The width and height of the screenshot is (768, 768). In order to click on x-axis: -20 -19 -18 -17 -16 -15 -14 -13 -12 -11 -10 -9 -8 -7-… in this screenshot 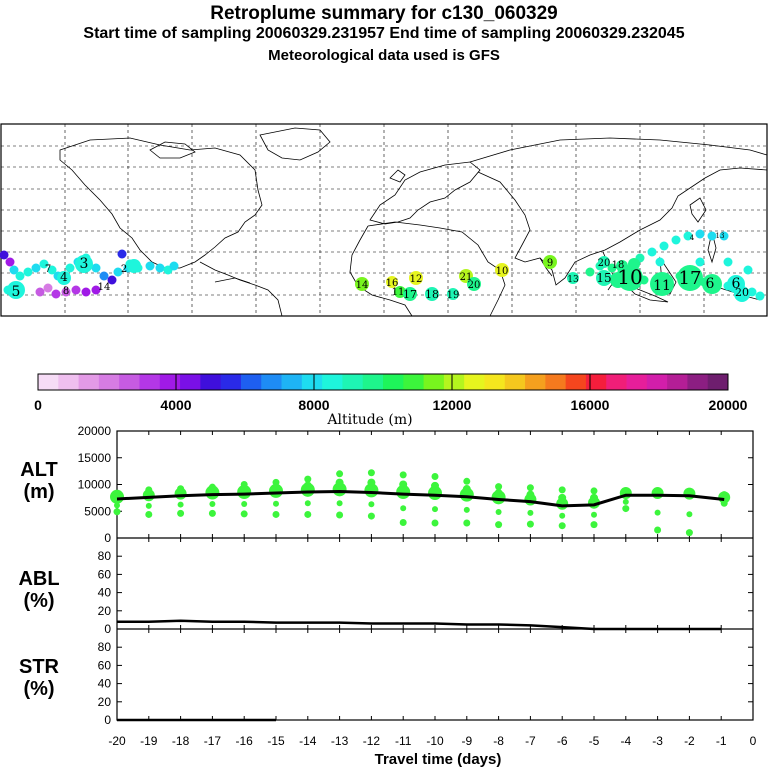, I will do `click(432, 741)`.